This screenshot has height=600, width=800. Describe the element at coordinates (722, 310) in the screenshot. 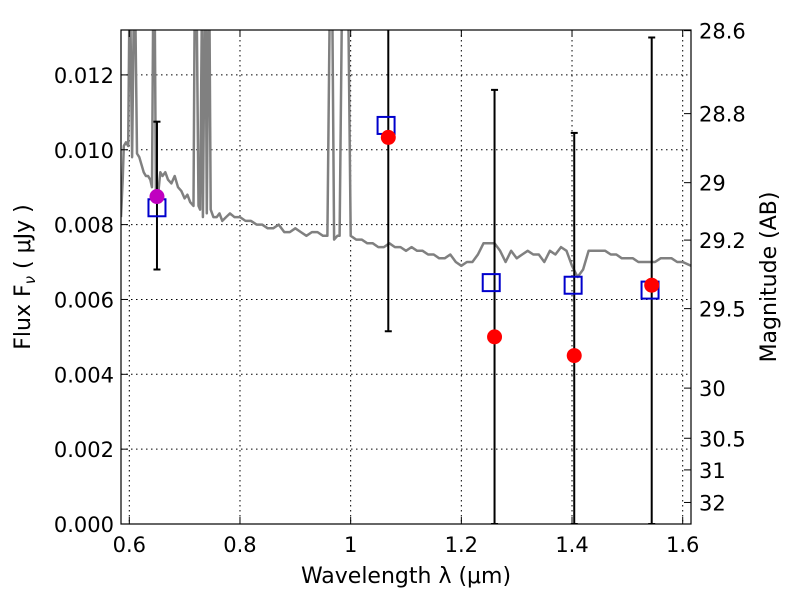

I see `mag-tick-label: 29.5` at that location.